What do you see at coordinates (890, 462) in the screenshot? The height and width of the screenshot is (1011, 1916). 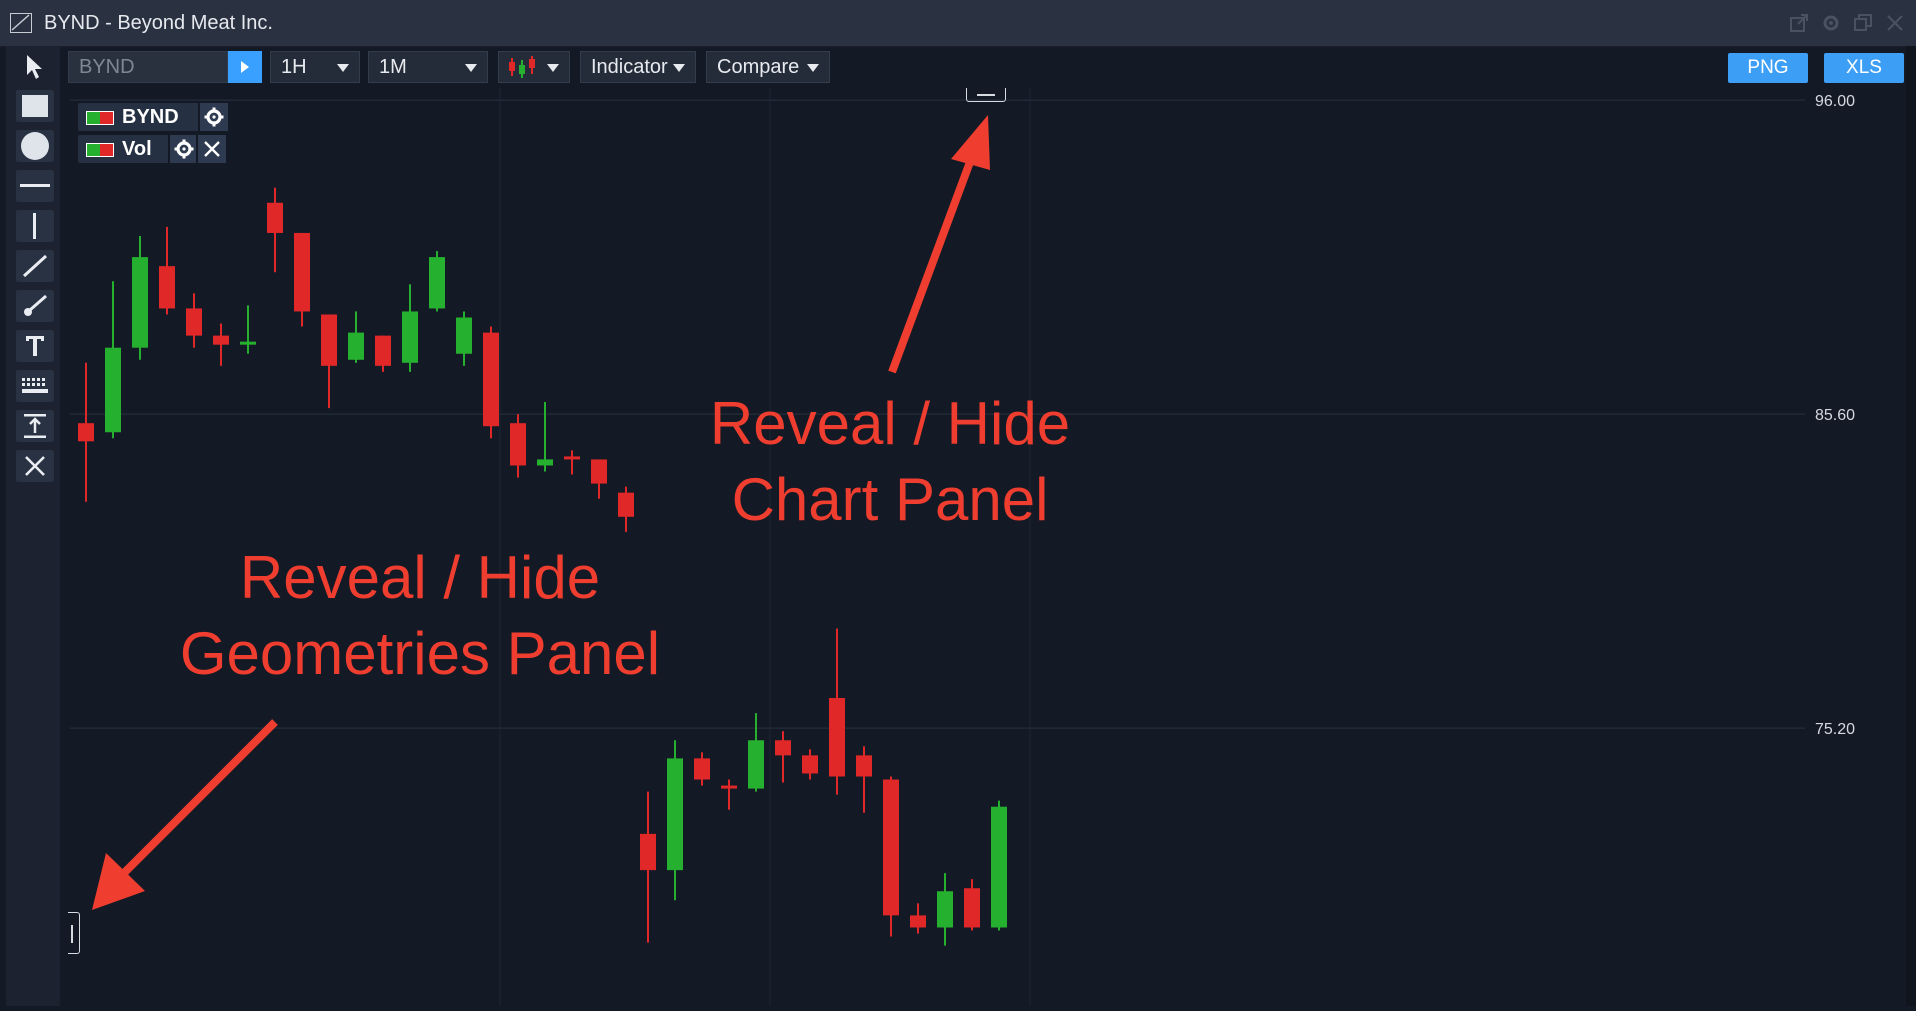 I see `annotation-chart-panel: Reveal / Hide Chart Panel` at bounding box center [890, 462].